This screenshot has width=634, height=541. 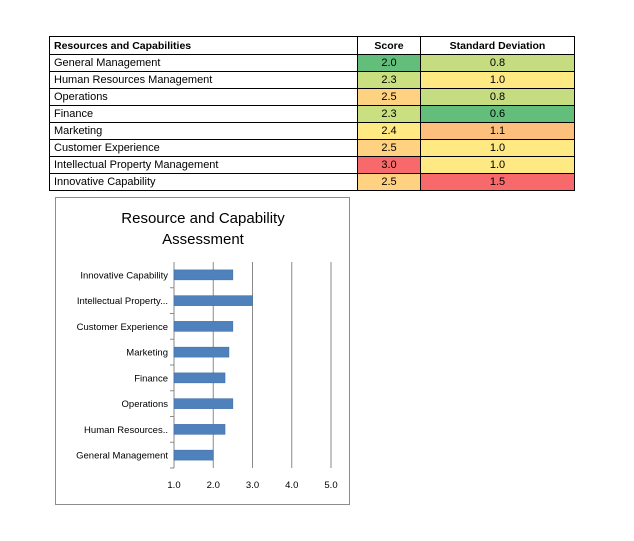 What do you see at coordinates (497, 182) in the screenshot?
I see `standard-deviation-cell: 1.5` at bounding box center [497, 182].